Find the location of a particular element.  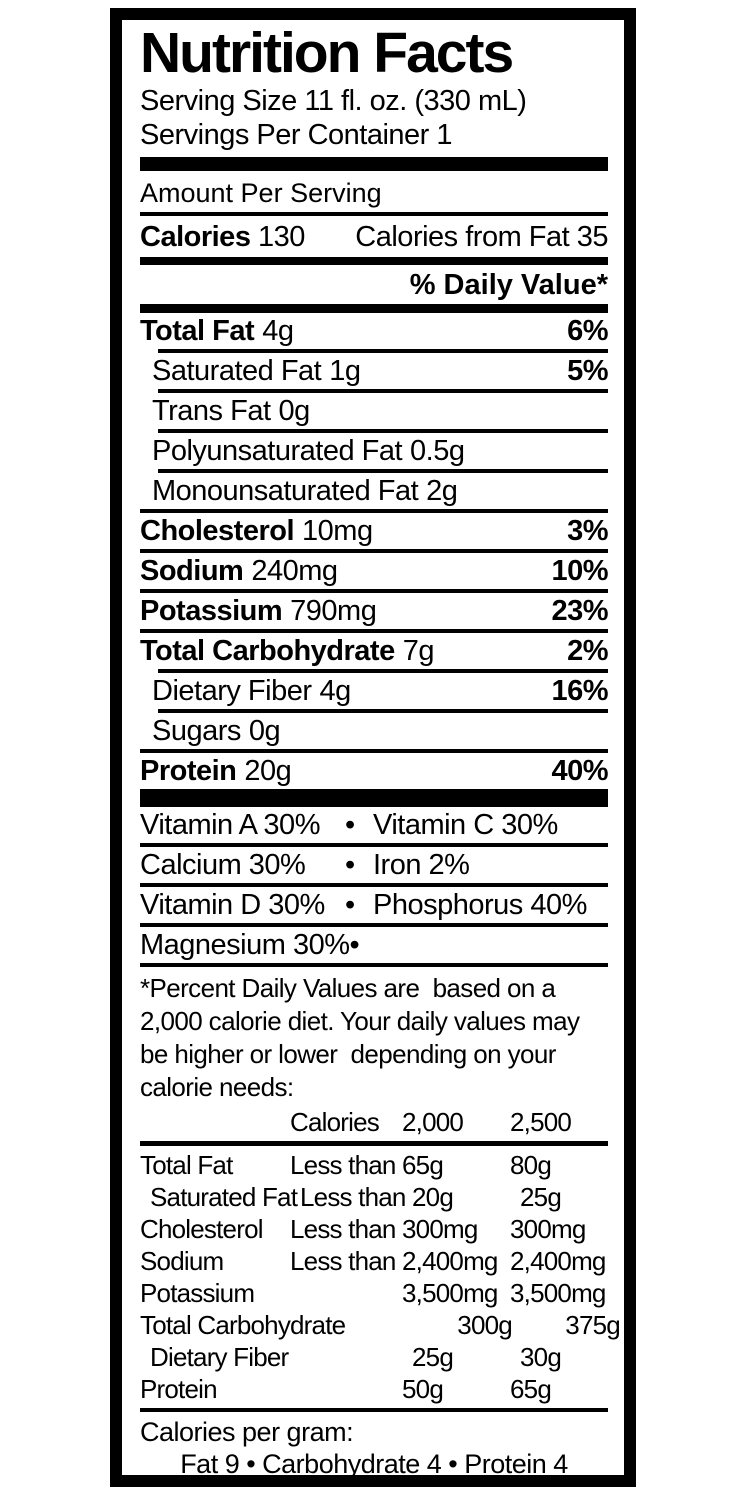

nutrient-daily-value: 5% is located at coordinates (587, 371).